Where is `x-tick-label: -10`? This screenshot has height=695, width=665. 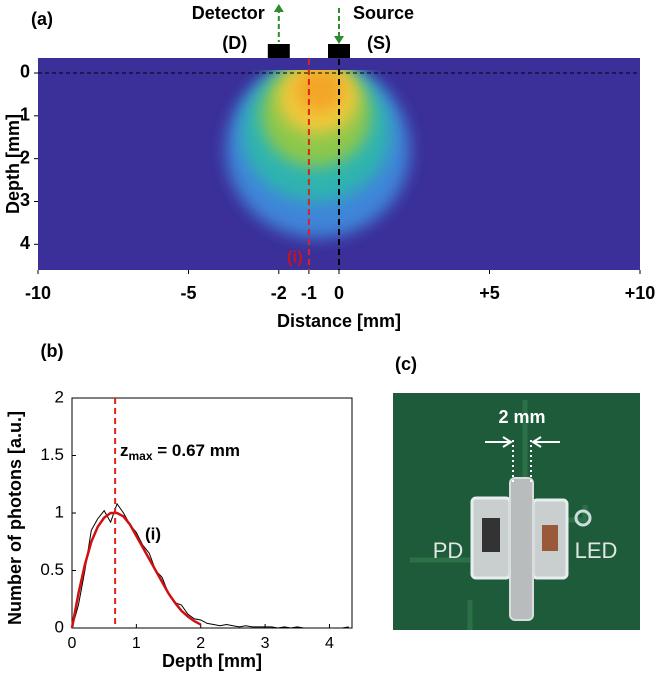
x-tick-label: -10 is located at coordinates (38, 293).